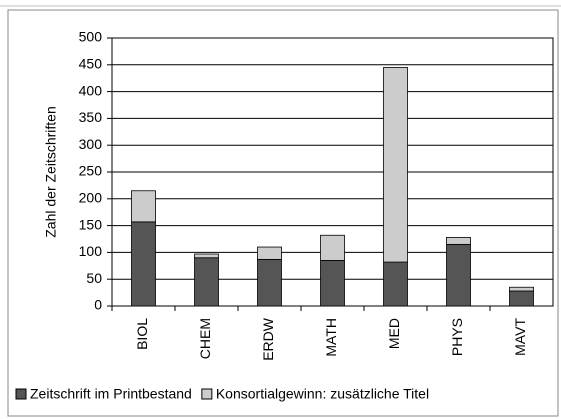  I want to click on x-tick-label: PHYS, so click(457, 337).